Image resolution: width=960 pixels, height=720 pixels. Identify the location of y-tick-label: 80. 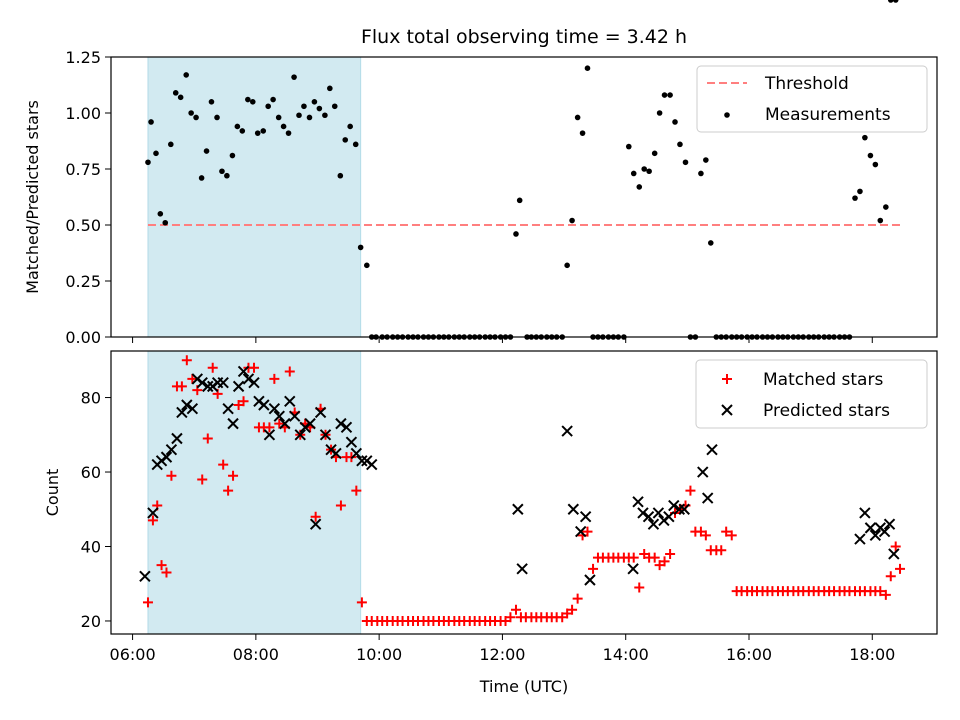
(91, 398).